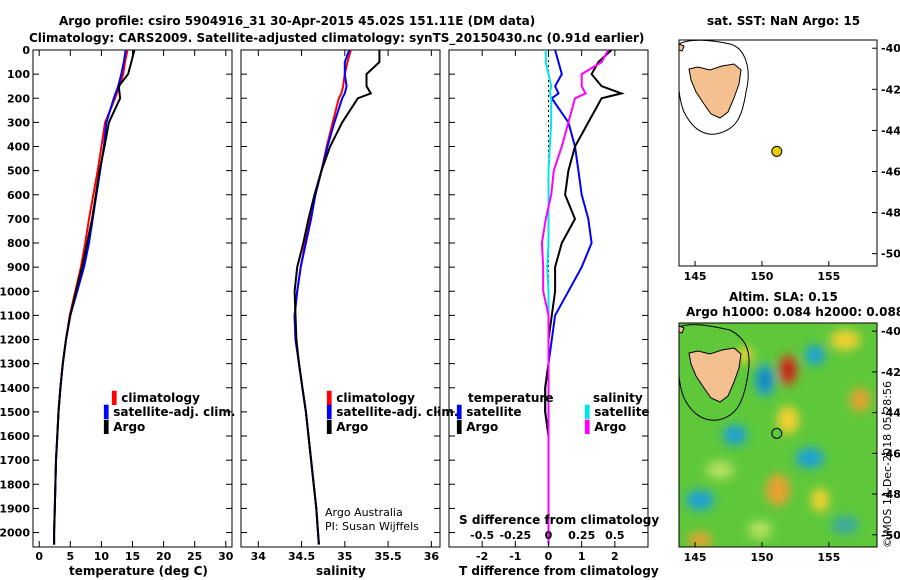 This screenshot has height=580, width=900. What do you see at coordinates (102, 556) in the screenshot?
I see `temperature-x-tick-label: 10` at bounding box center [102, 556].